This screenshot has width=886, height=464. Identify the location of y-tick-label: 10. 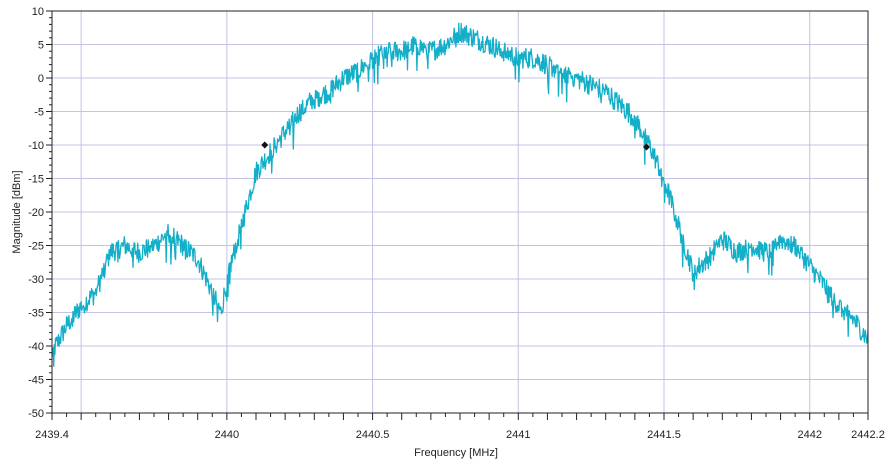
(38, 12).